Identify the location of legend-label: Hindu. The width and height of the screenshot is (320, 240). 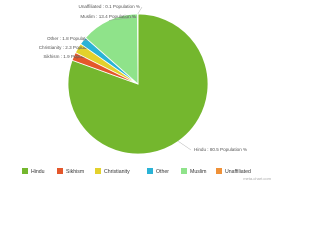
(38, 172).